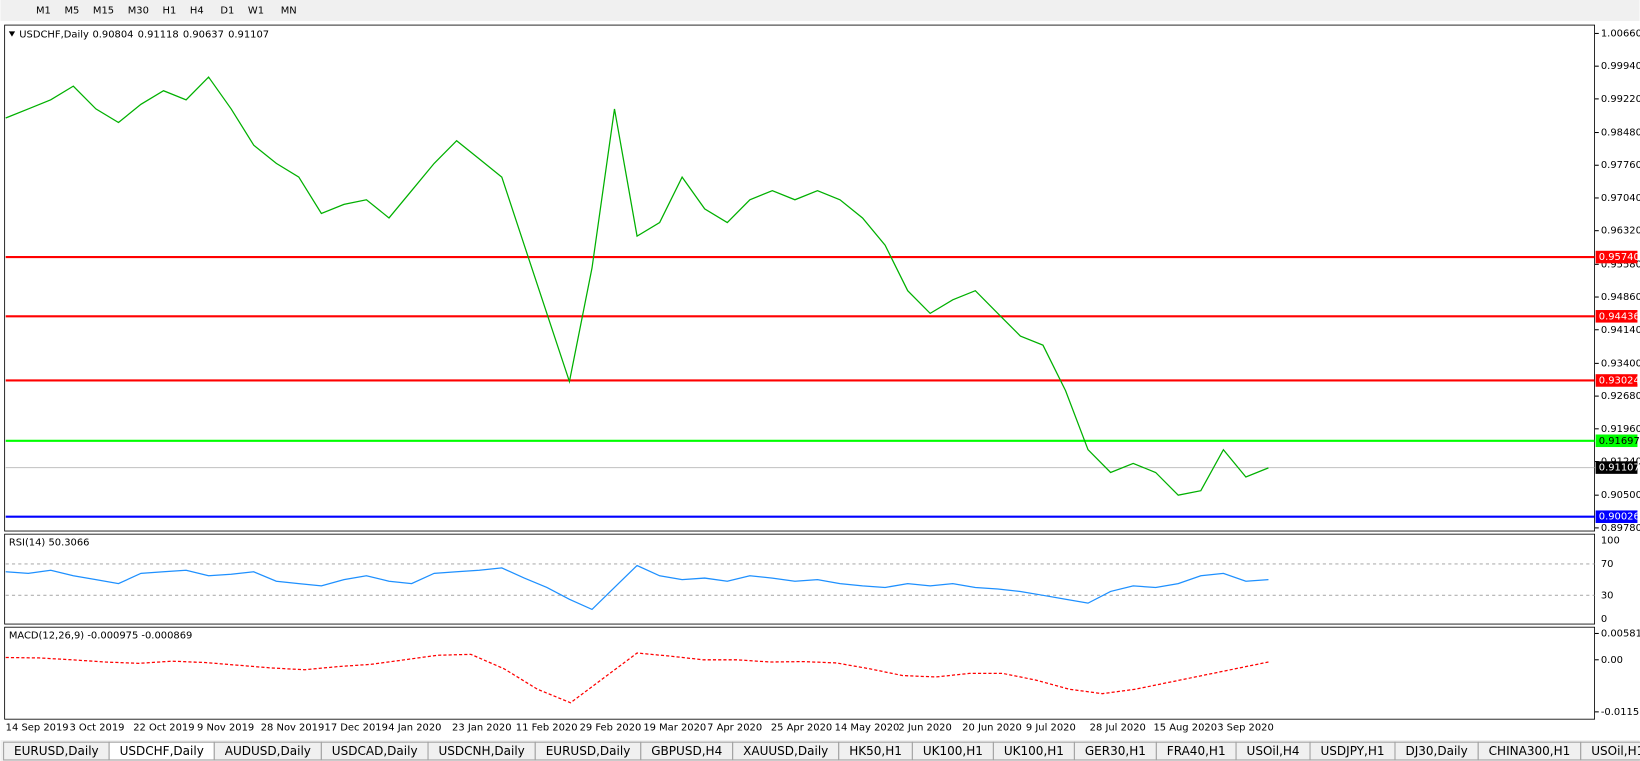  What do you see at coordinates (1185, 728) in the screenshot?
I see `date-label: 15 Aug 2020` at bounding box center [1185, 728].